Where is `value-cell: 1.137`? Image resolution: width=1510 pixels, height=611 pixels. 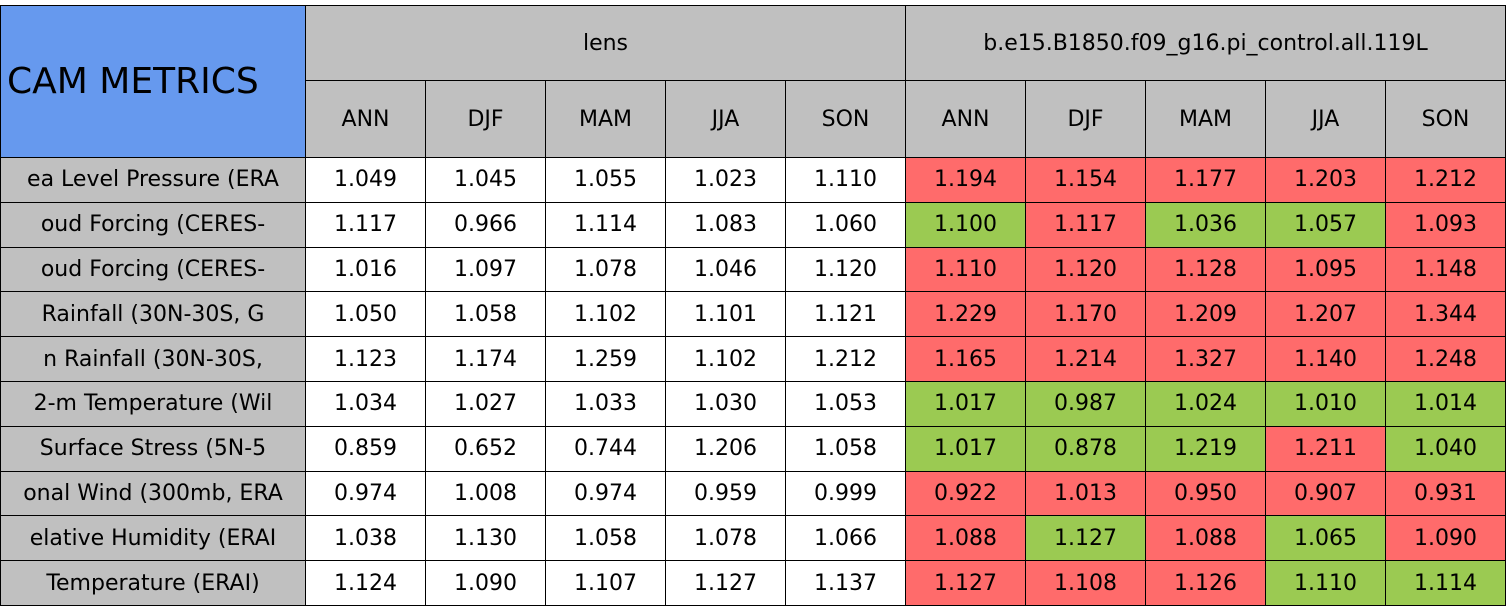 value-cell: 1.137 is located at coordinates (845, 583).